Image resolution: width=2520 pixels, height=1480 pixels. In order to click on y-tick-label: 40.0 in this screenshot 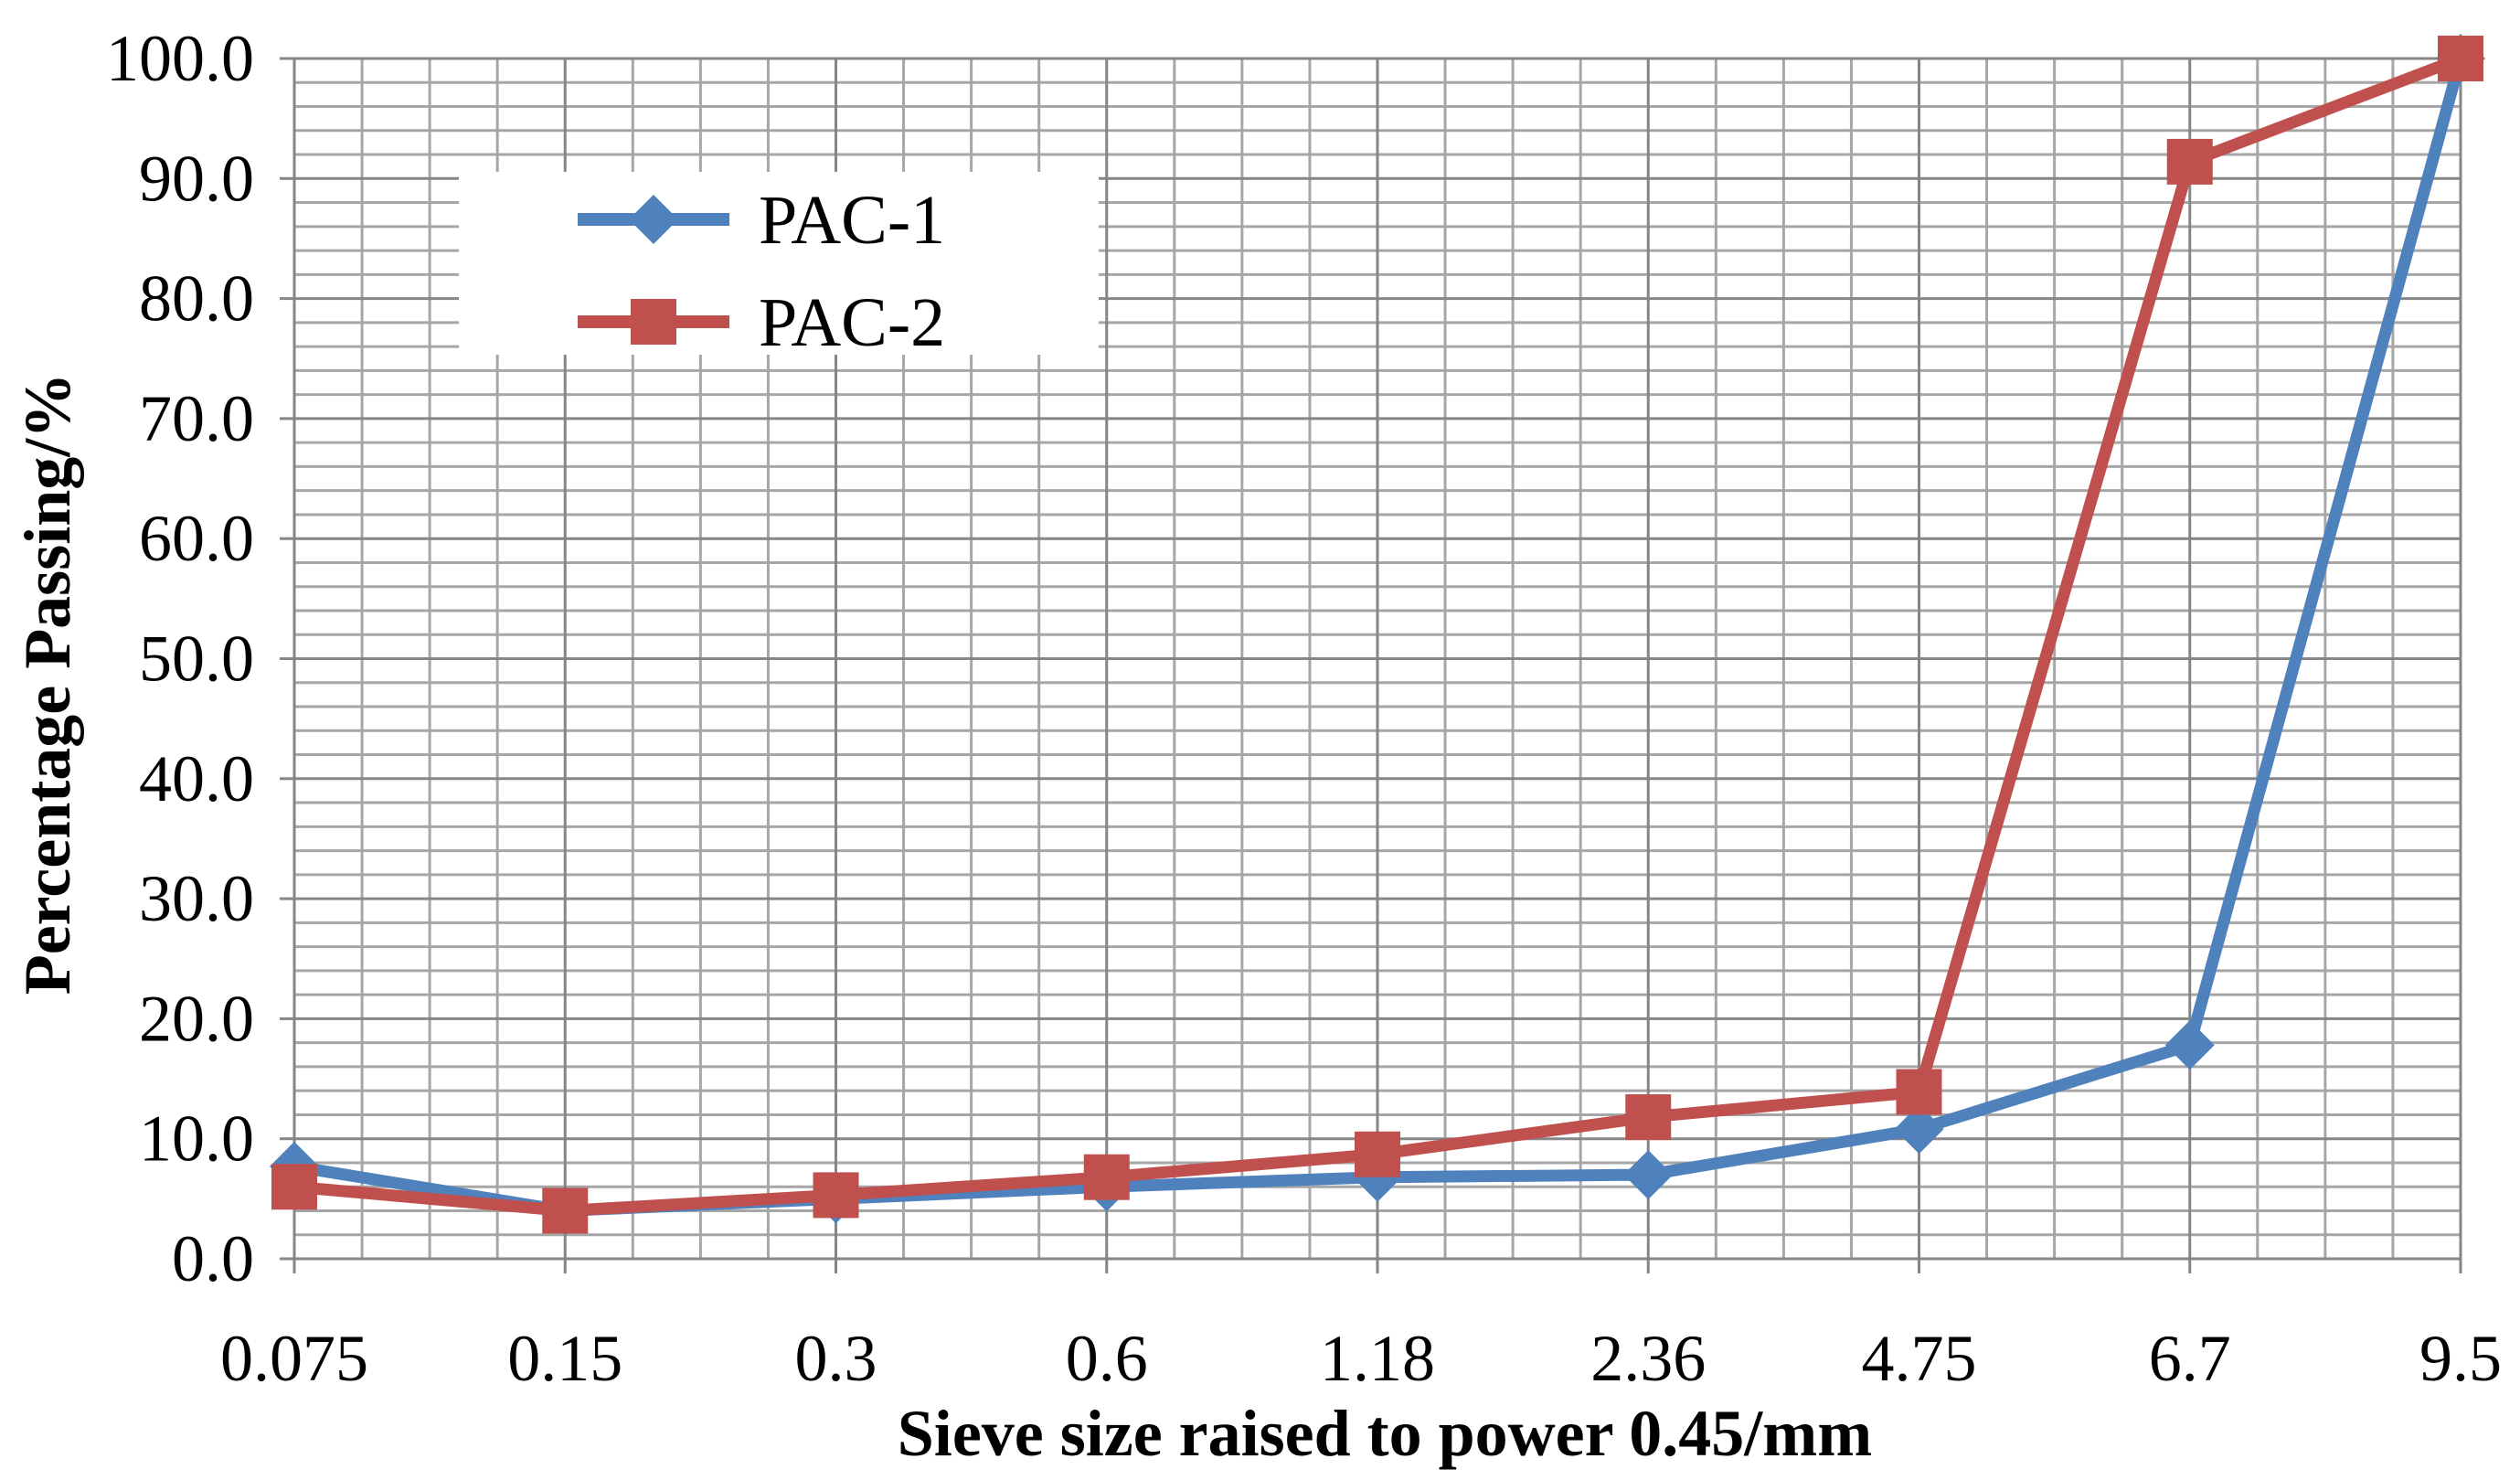, I will do `click(197, 778)`.